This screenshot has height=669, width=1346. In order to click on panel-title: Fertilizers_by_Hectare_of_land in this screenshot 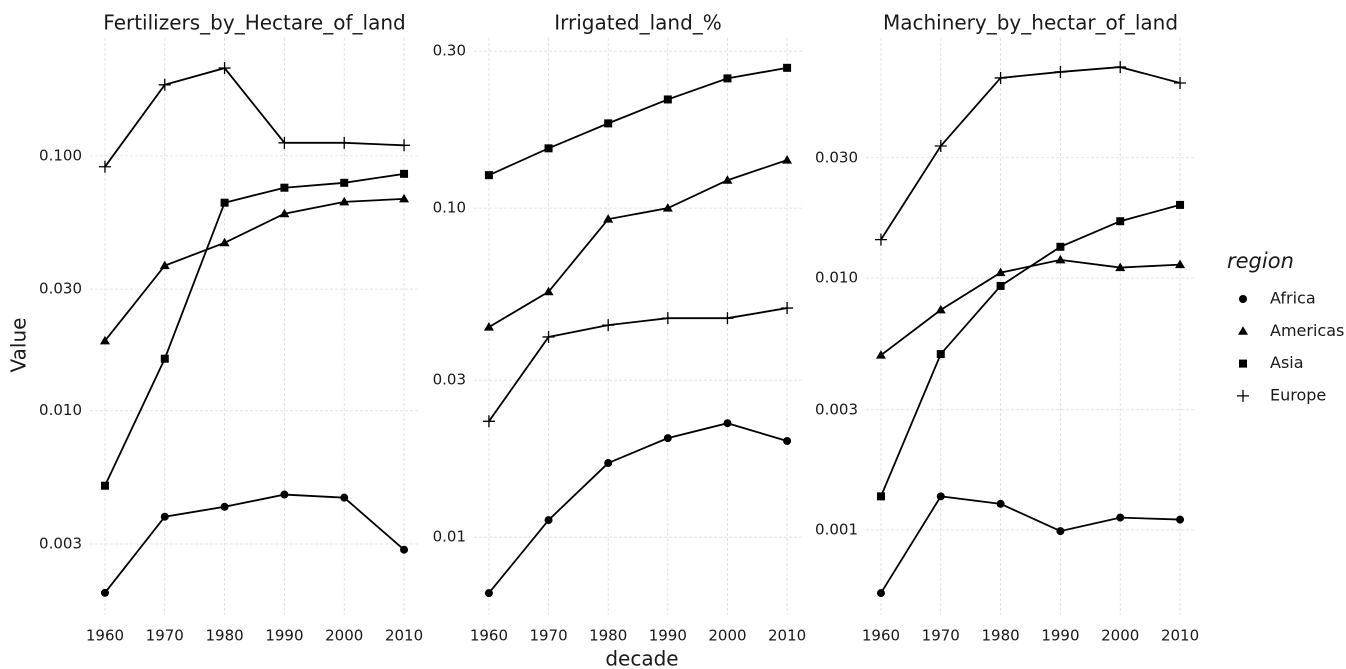, I will do `click(254, 23)`.